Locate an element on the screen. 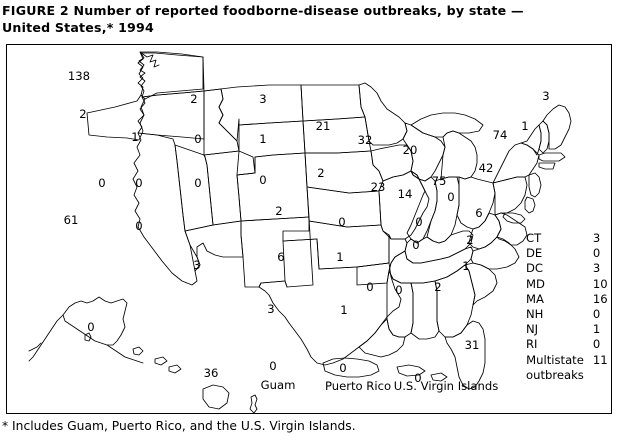  state-value-wv: 0 is located at coordinates (451, 197).